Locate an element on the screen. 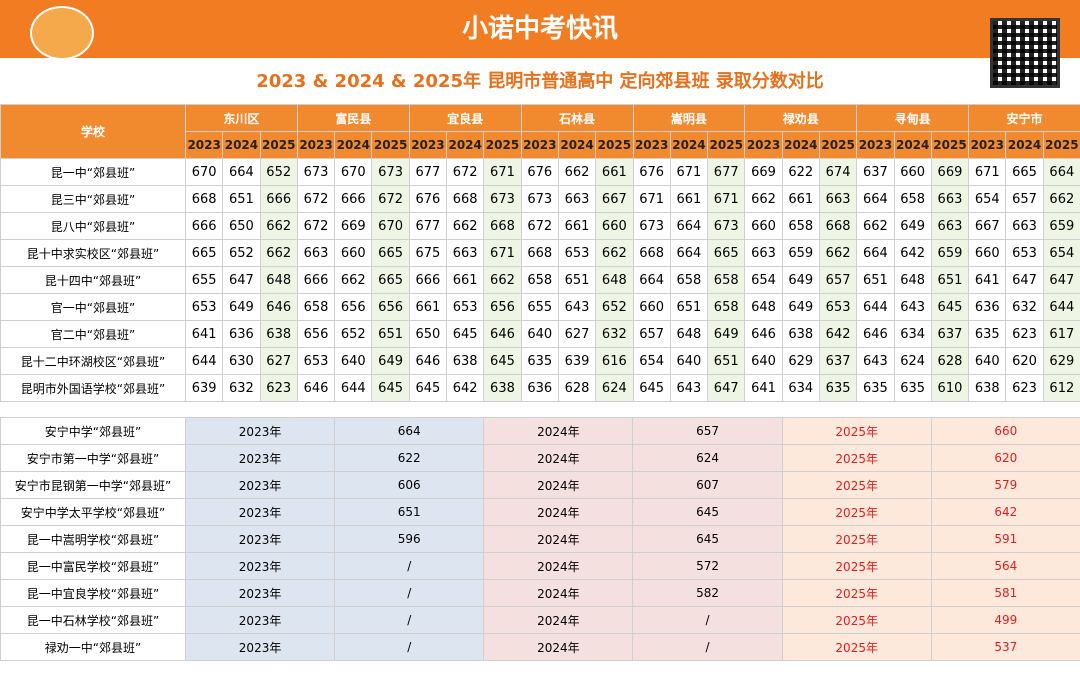 This screenshot has height=691, width=1080. score-cell: 674 is located at coordinates (838, 172).